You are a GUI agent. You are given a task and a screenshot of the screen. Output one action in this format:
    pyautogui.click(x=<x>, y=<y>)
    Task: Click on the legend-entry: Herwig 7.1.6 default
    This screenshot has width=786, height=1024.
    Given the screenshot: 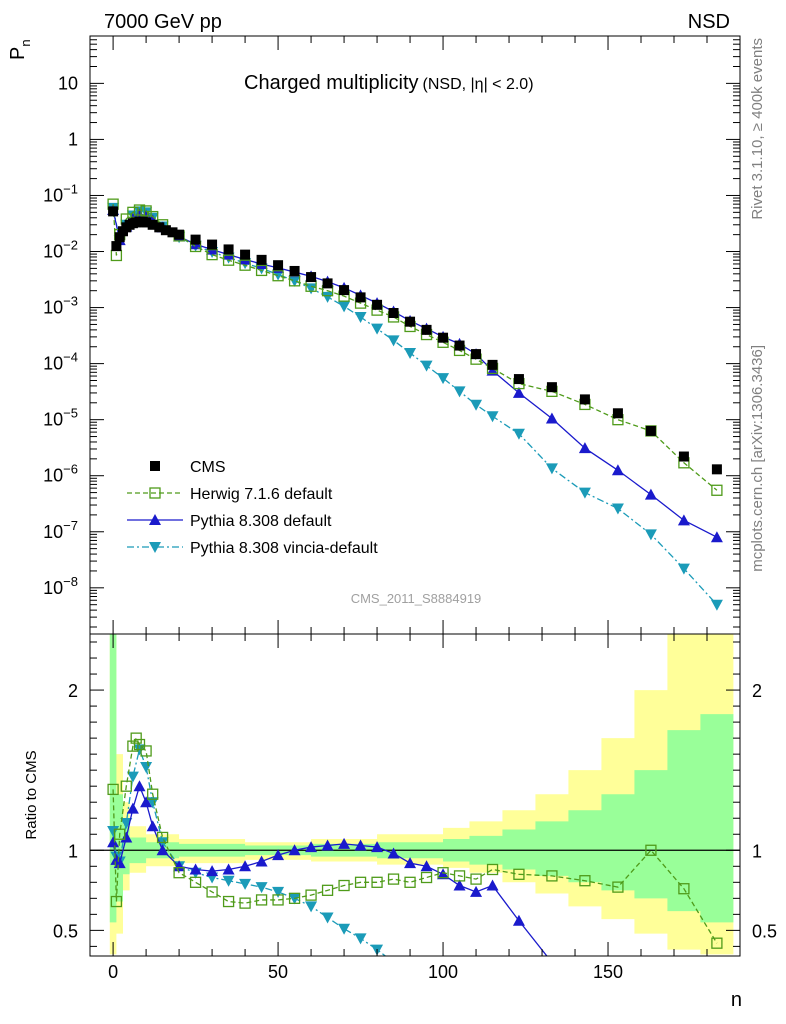 What is the action you would take?
    pyautogui.click(x=230, y=494)
    